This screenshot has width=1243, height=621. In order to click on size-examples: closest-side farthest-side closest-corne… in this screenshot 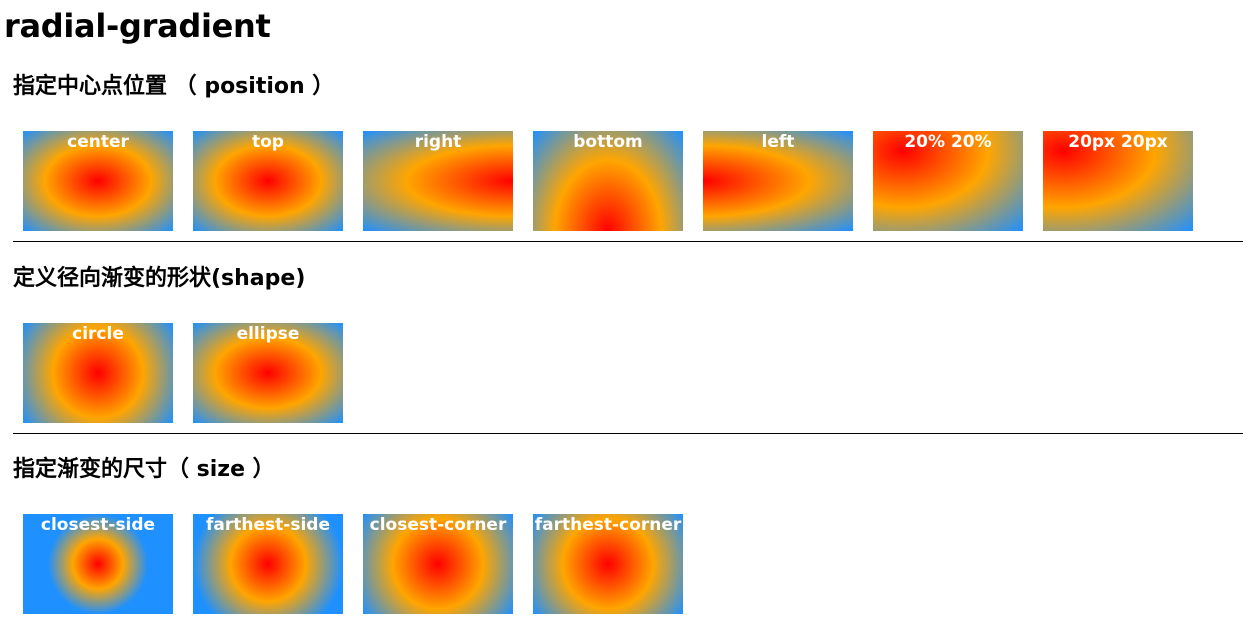, I will do `click(353, 564)`.